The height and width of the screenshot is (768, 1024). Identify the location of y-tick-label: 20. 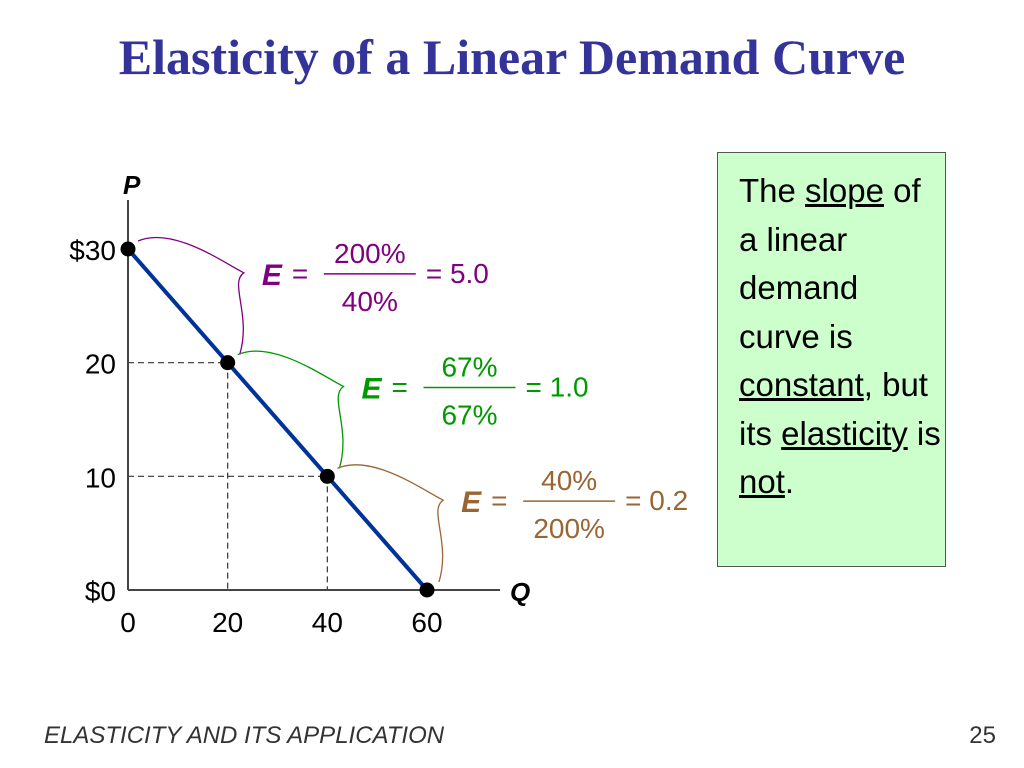
(100, 364).